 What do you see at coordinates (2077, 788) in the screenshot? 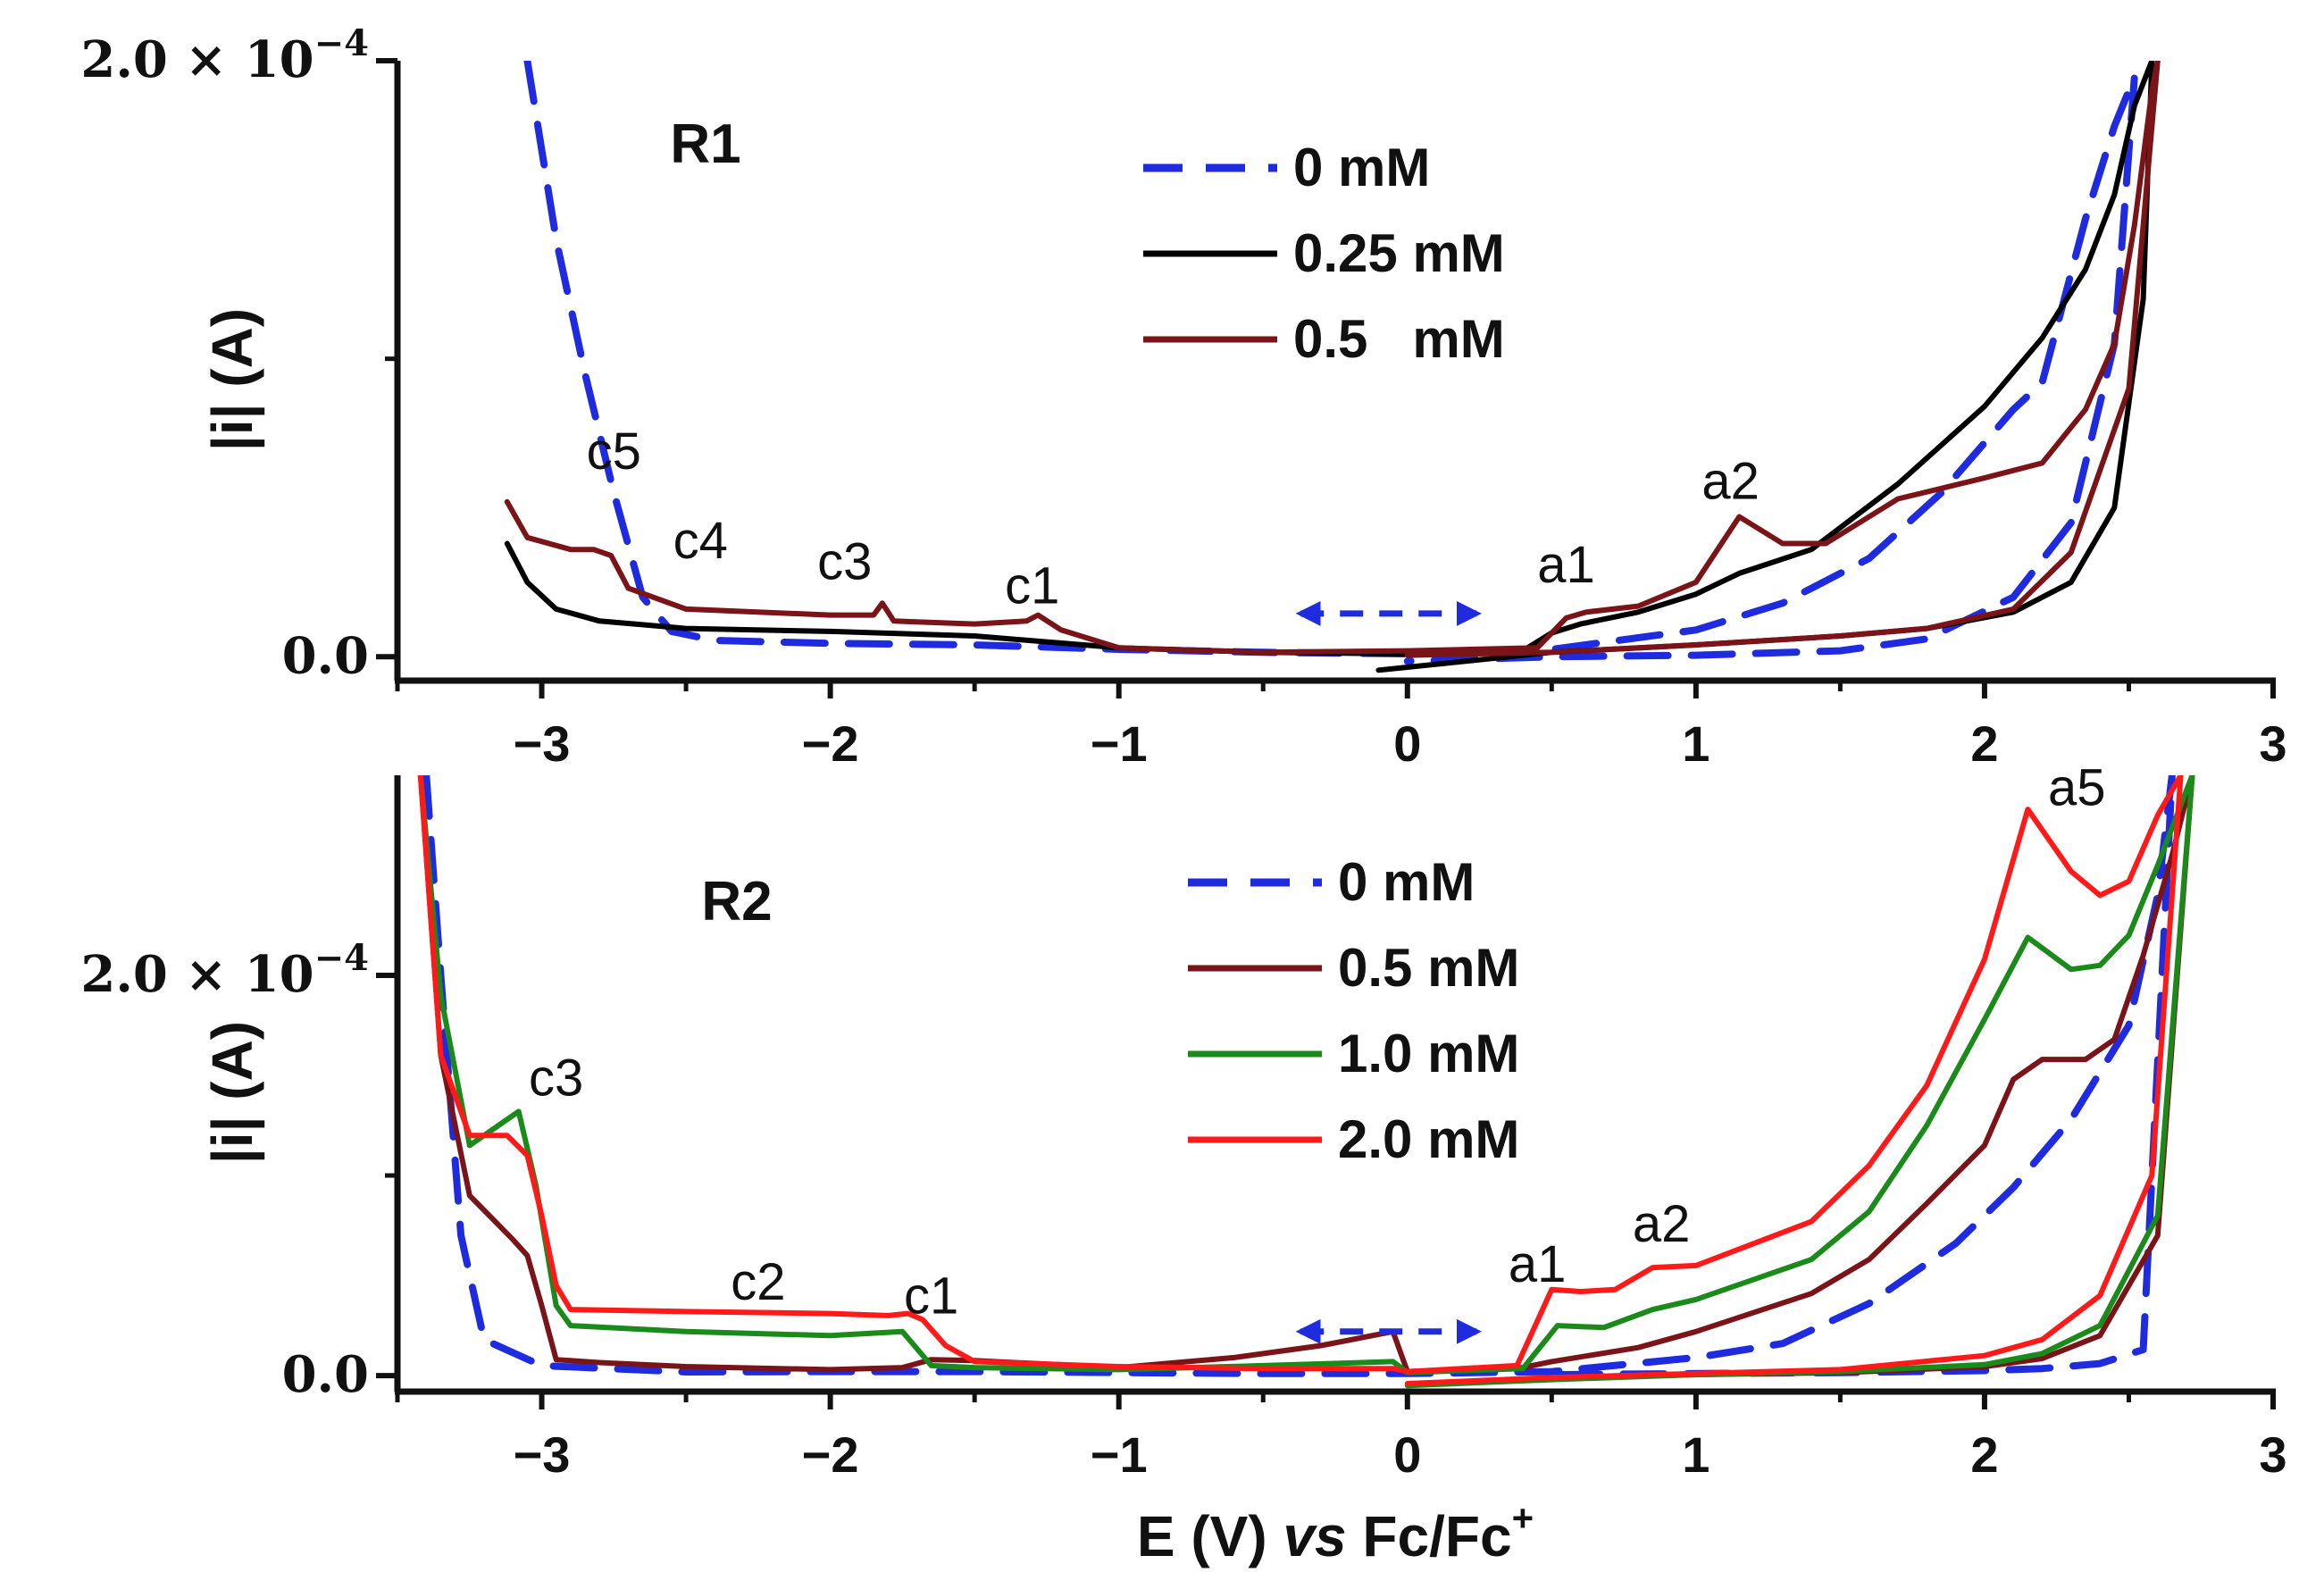
I see `peak-annotation-a5: a5` at bounding box center [2077, 788].